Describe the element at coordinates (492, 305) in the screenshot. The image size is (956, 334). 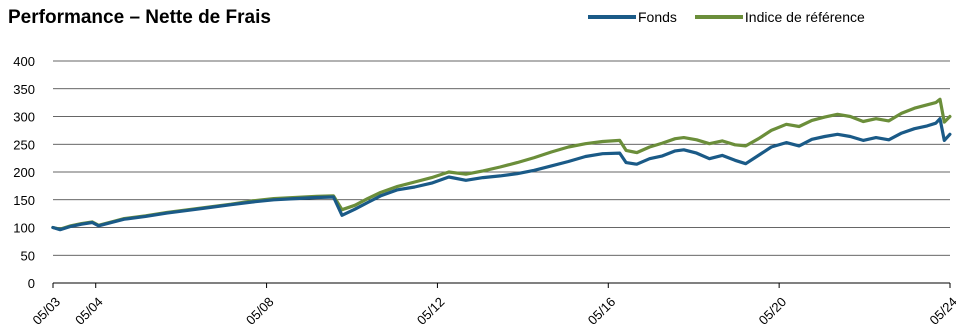
I see `x-axis: 05/03 05/04 05/08 05/12 05/16 05/20 05/24` at that location.